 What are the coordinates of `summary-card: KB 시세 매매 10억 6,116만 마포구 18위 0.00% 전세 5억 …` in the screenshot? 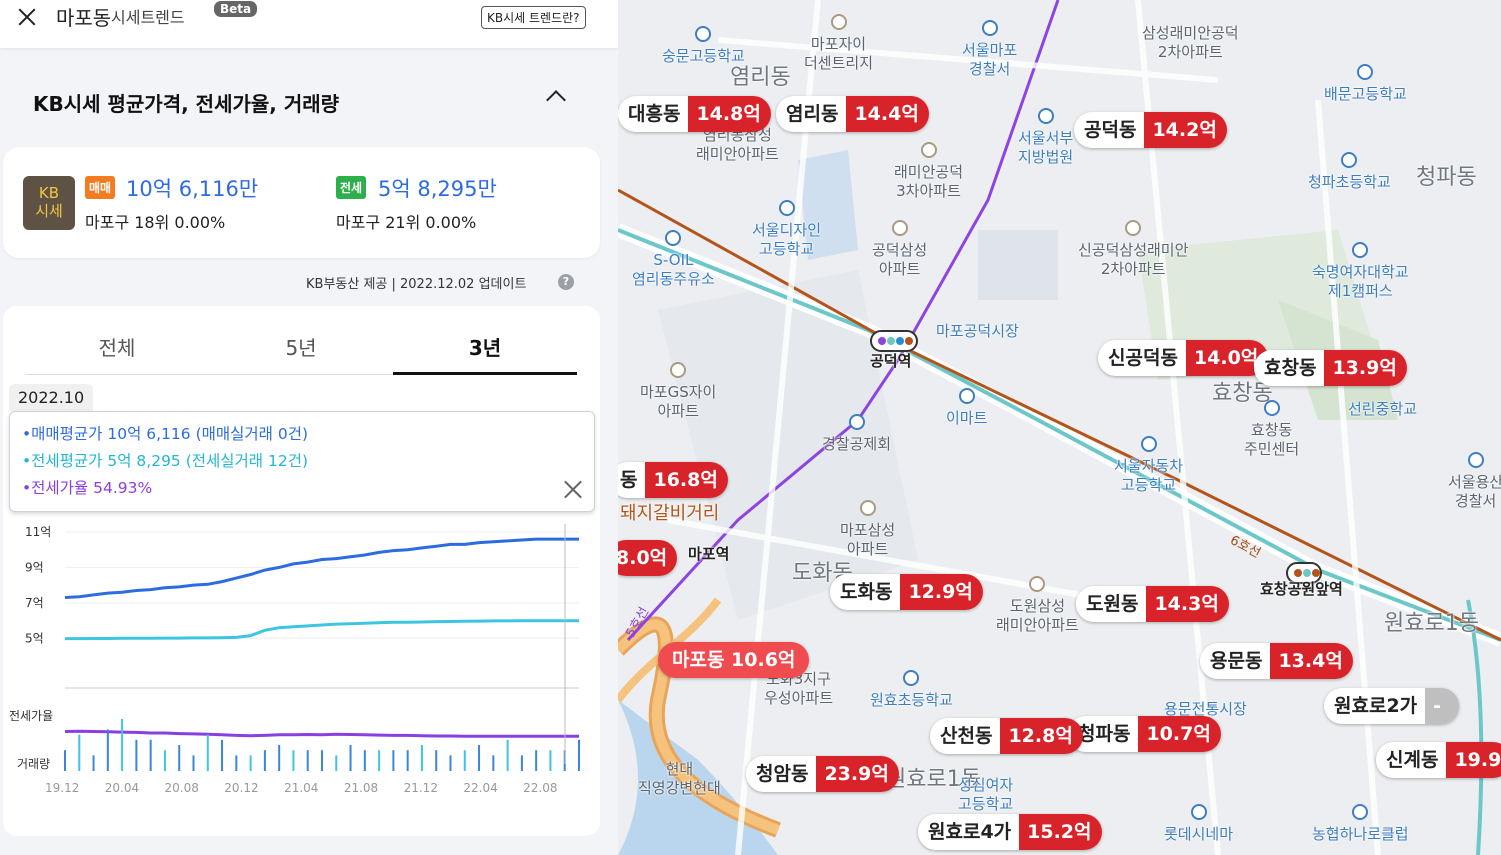 It's located at (301, 202).